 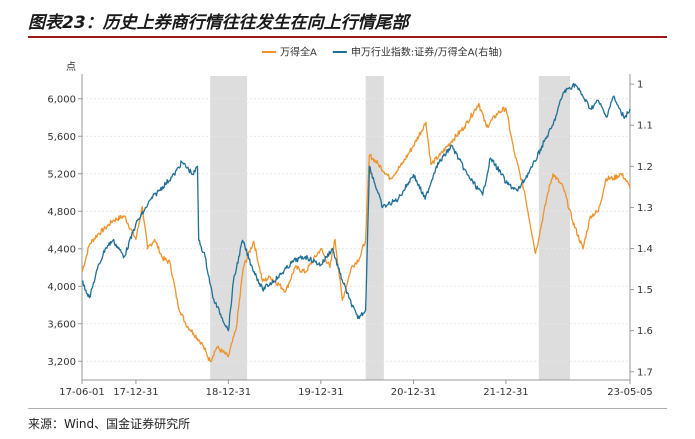 I want to click on source-note: 来源：Wind、国金证券研究所, so click(x=109, y=424).